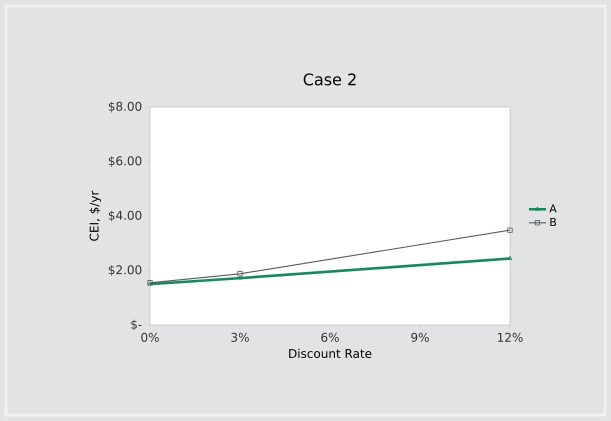 The image size is (611, 421). Describe the element at coordinates (420, 337) in the screenshot. I see `x-tick-label: 9%` at that location.